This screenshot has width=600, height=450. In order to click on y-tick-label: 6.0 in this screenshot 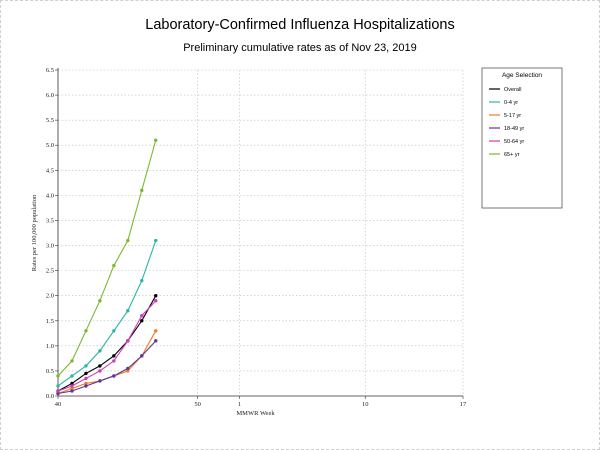, I will do `click(50, 95)`.